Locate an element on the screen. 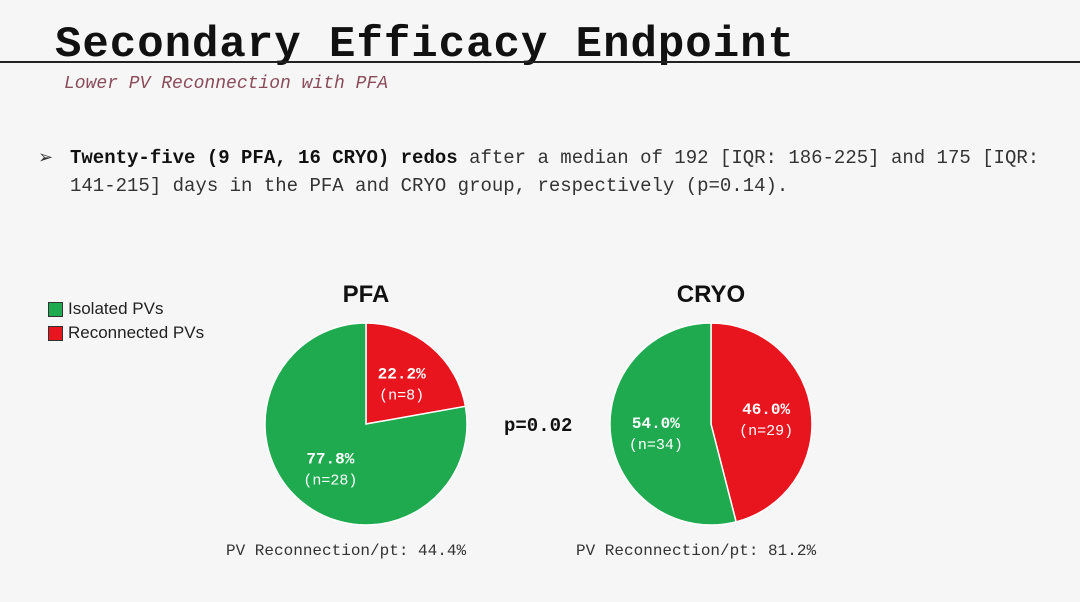 This screenshot has height=602, width=1080. slice-count-pfa-reconnected: (n=8) is located at coordinates (401, 395).